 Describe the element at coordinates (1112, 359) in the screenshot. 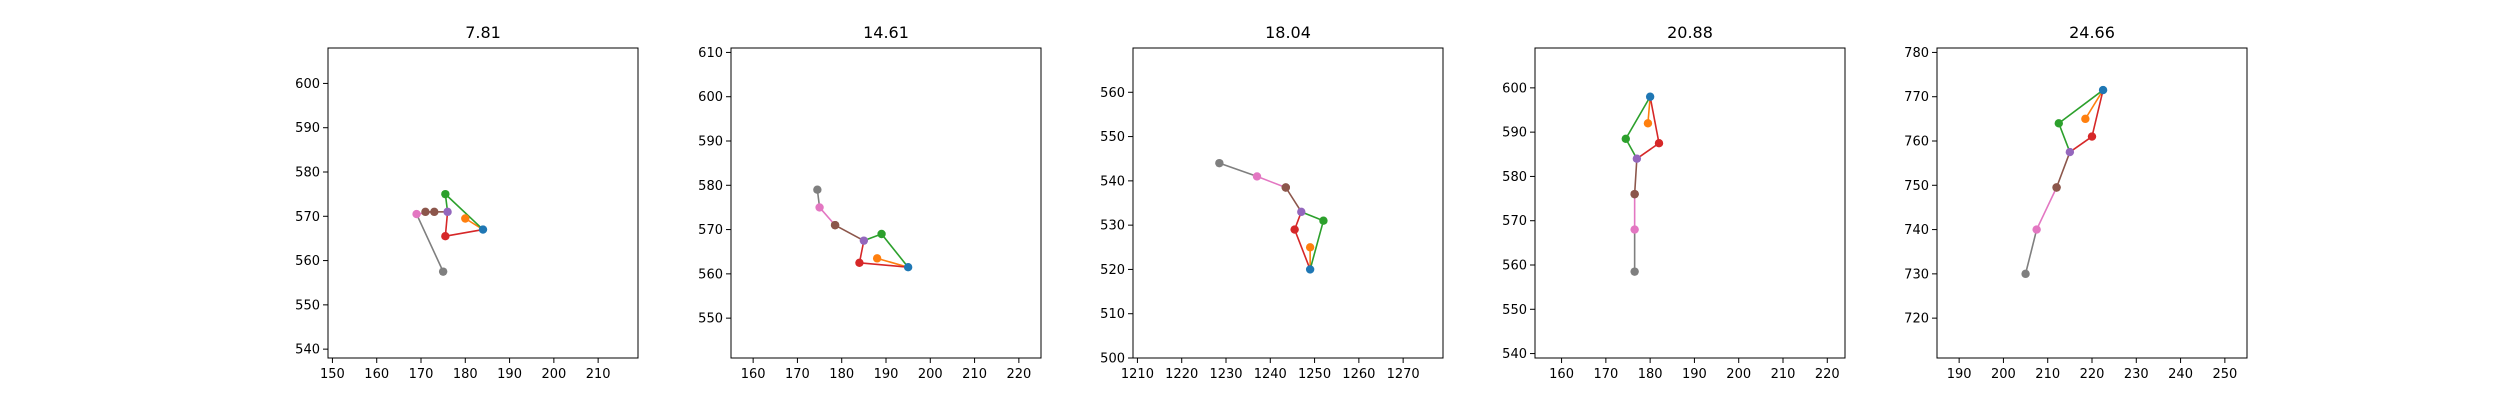

I see `y-tick-label: 500` at that location.